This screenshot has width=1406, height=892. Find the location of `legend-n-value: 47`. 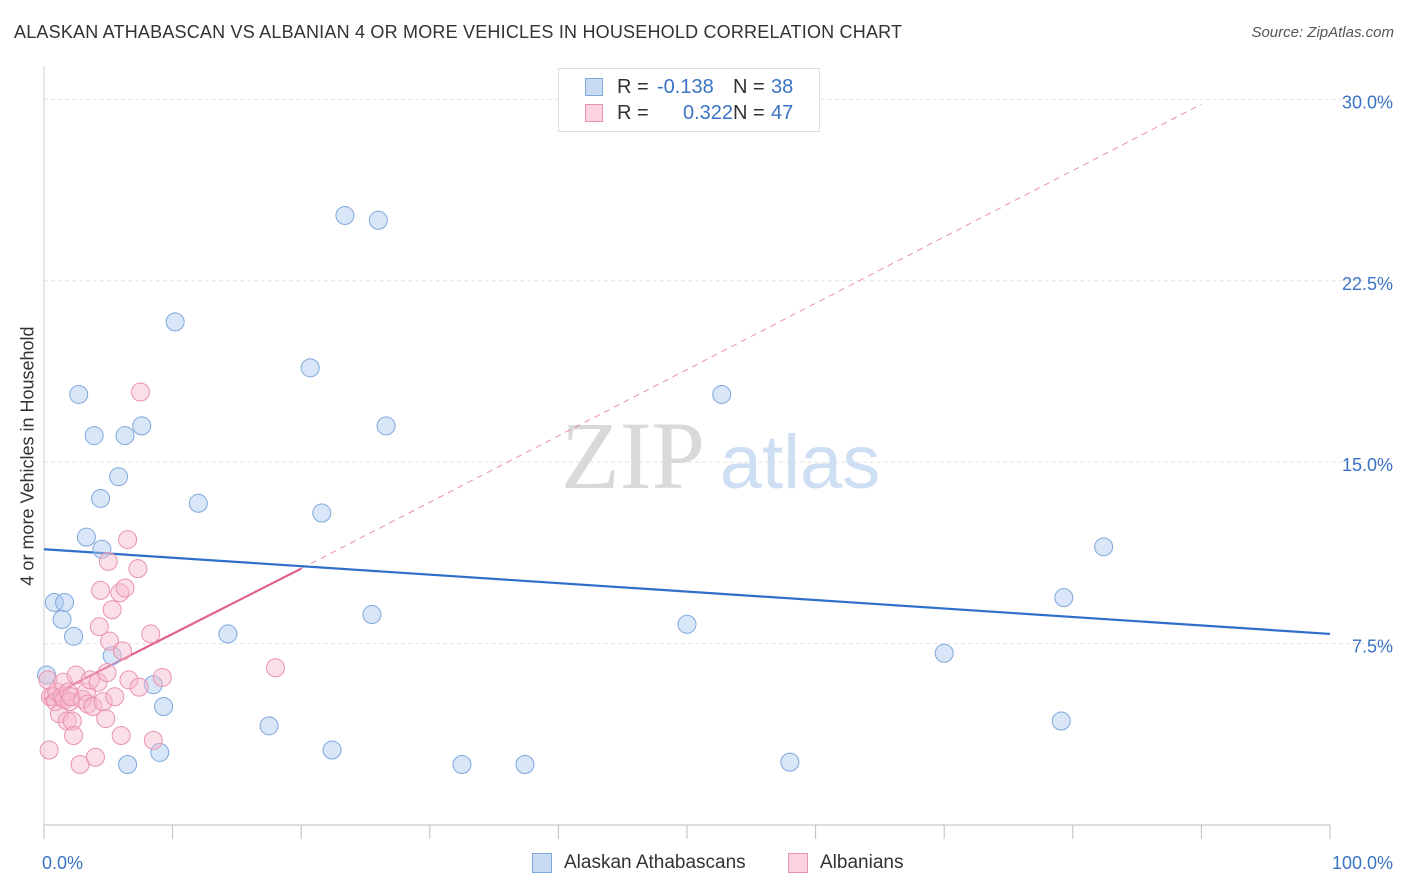

legend-n-value: 47 is located at coordinates (782, 113).